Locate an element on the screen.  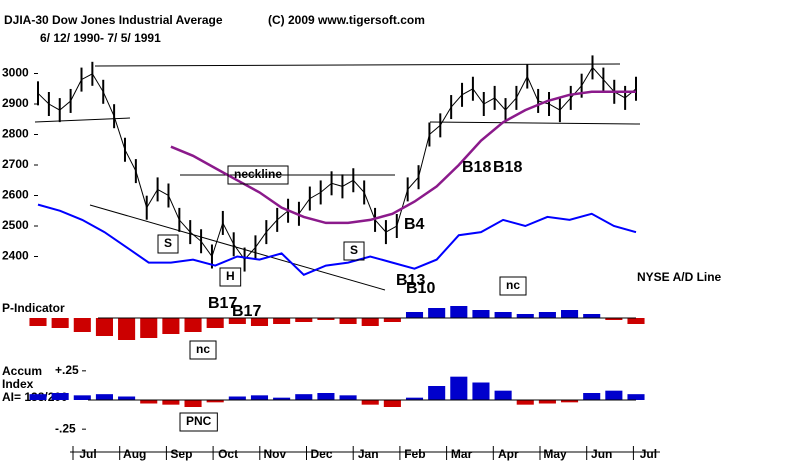
x-tick-label: Apr is located at coordinates (508, 454).